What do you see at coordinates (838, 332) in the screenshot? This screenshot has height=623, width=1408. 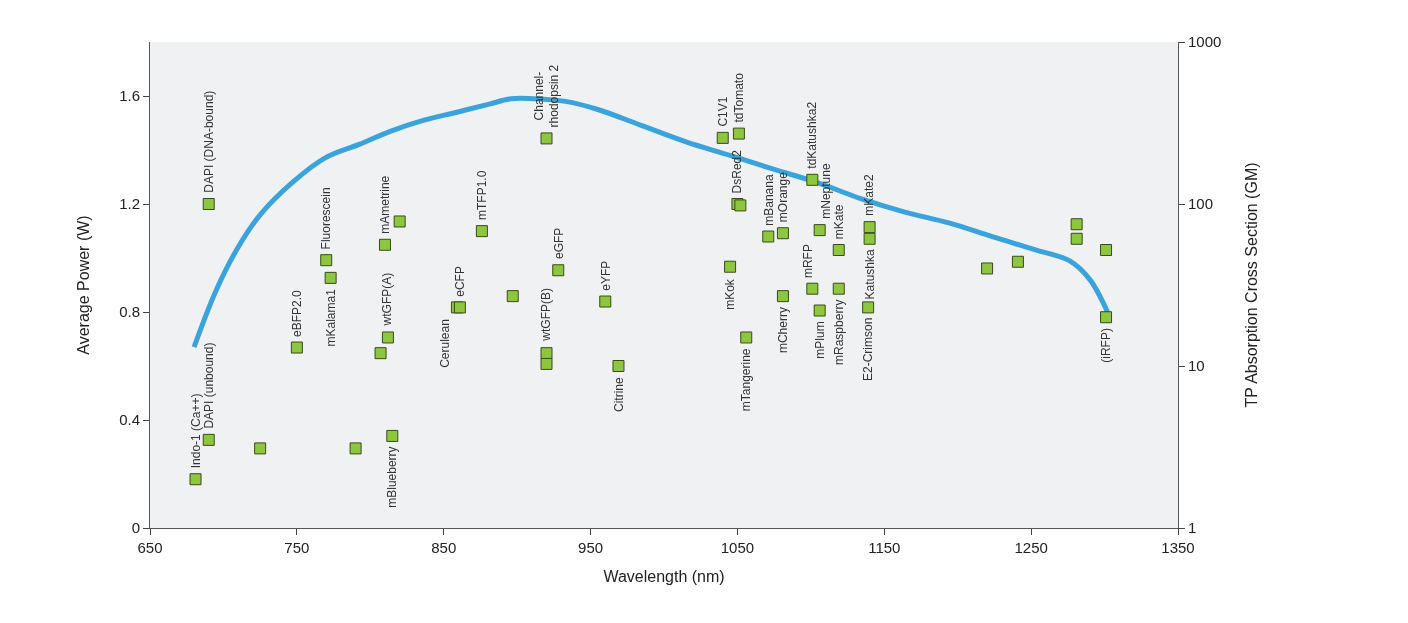 I see `data-label: mRaspberry` at bounding box center [838, 332].